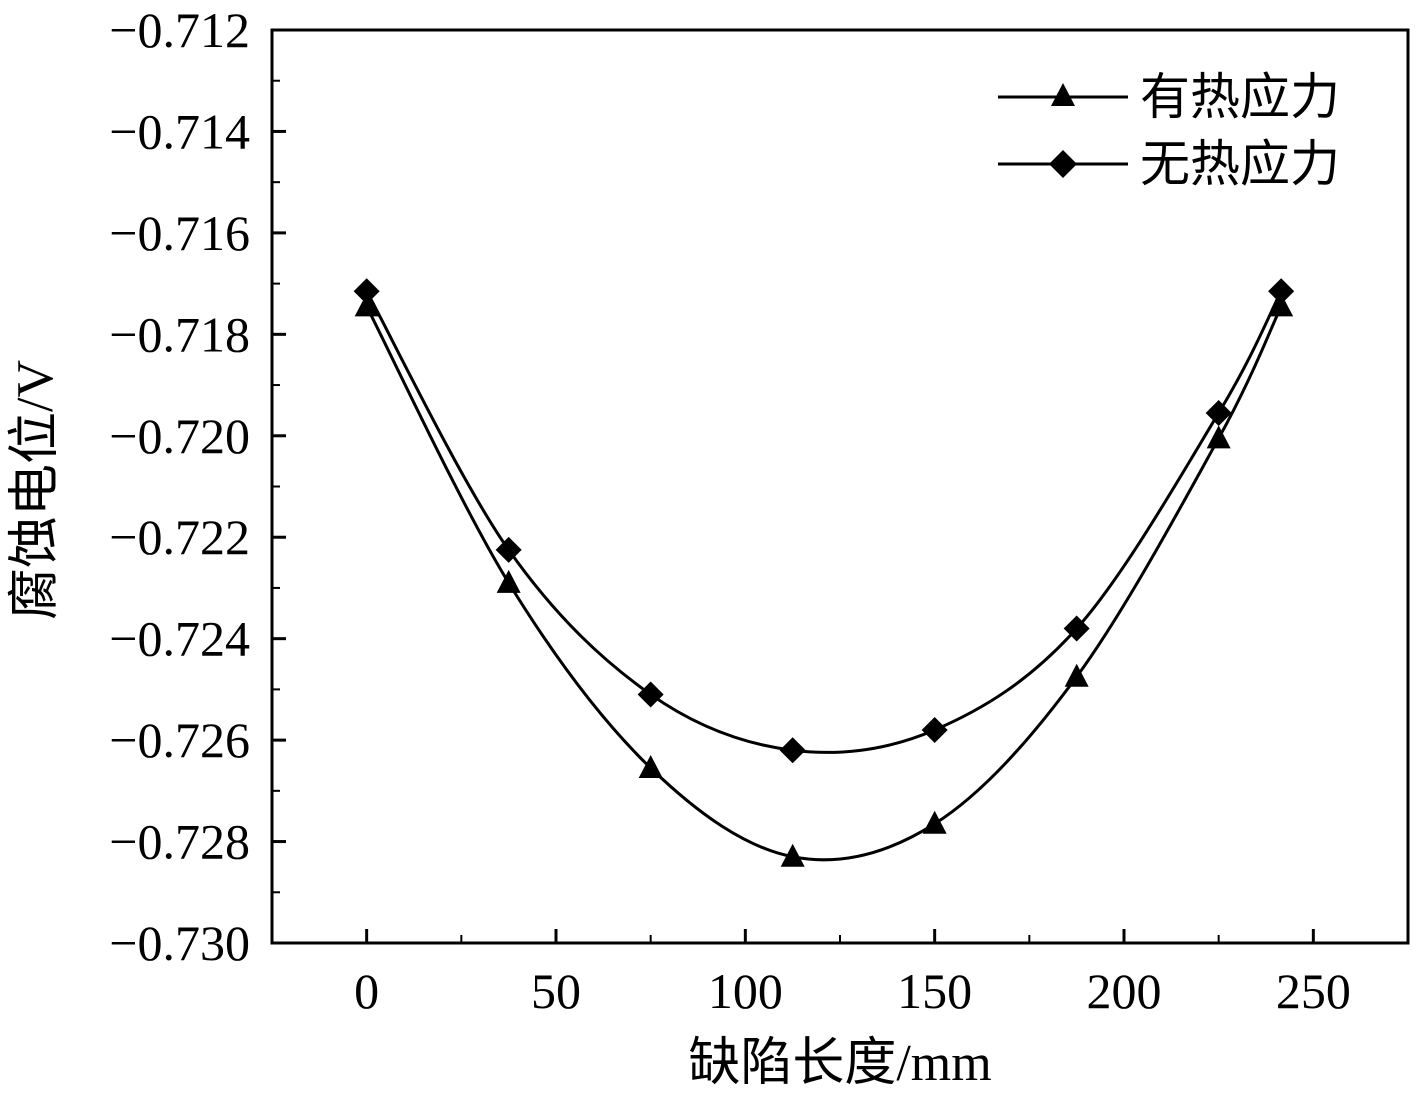  I want to click on x-tick-label: 100, so click(745, 991).